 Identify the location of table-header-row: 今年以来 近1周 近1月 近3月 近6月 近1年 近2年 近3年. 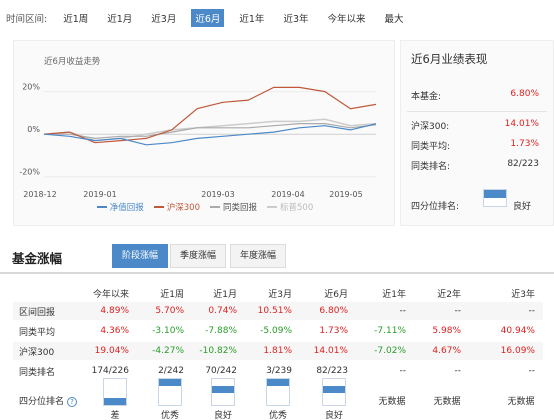
(278, 293).